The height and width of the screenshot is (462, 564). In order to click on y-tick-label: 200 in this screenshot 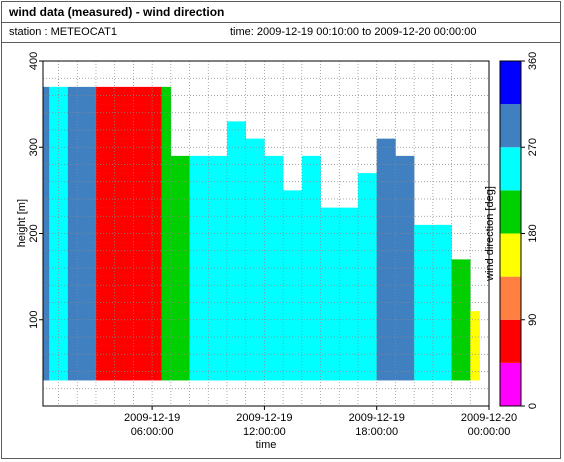, I will do `click(34, 233)`.